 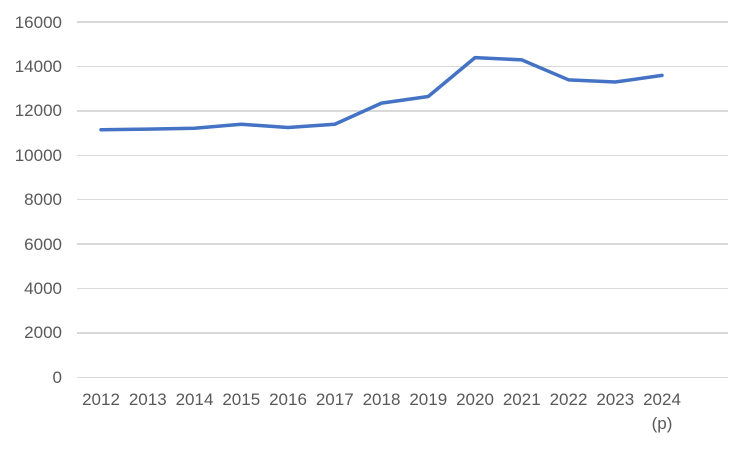 What do you see at coordinates (57, 377) in the screenshot?
I see `y-axis-tick-label: 0` at bounding box center [57, 377].